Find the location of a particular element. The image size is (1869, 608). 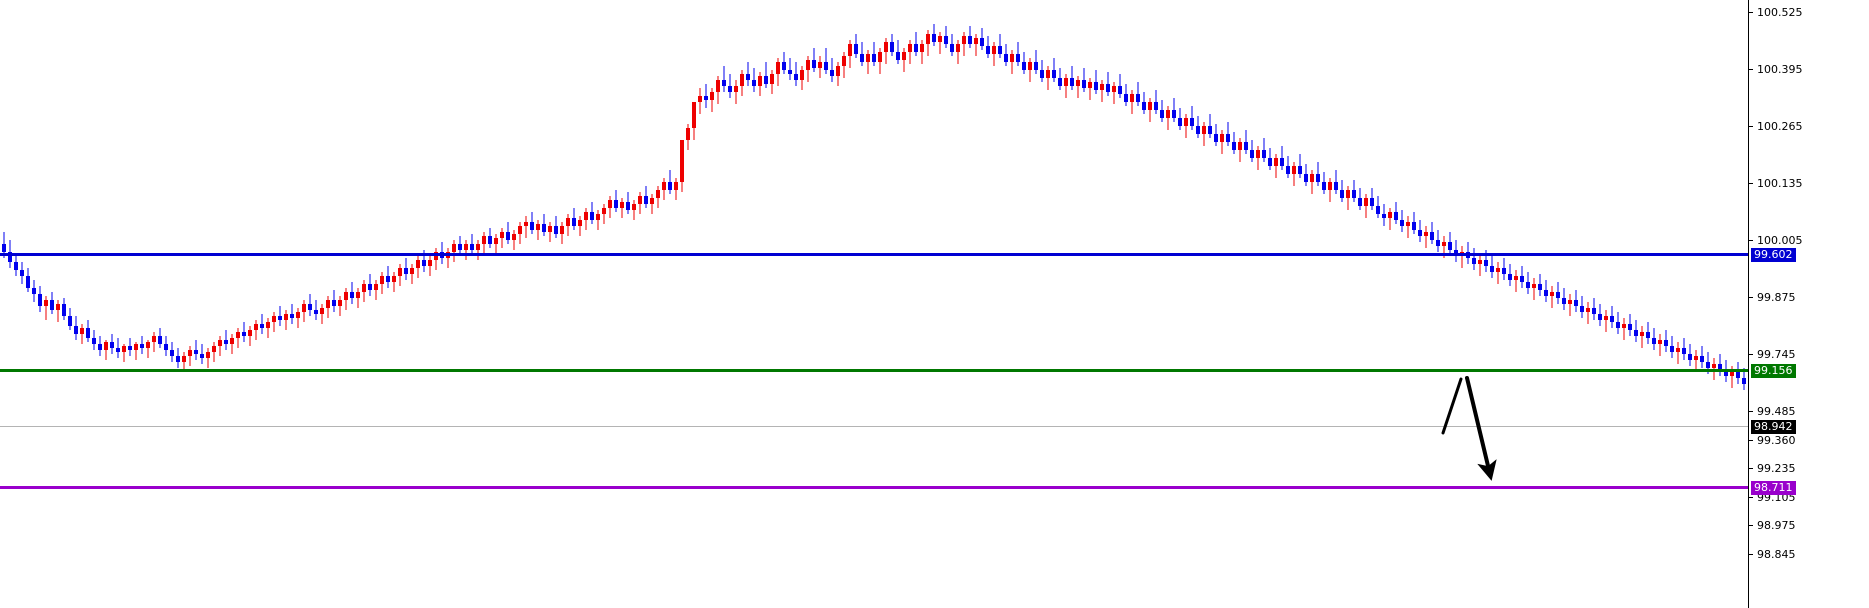

support-level-tag: 99.156 is located at coordinates (1773, 371).